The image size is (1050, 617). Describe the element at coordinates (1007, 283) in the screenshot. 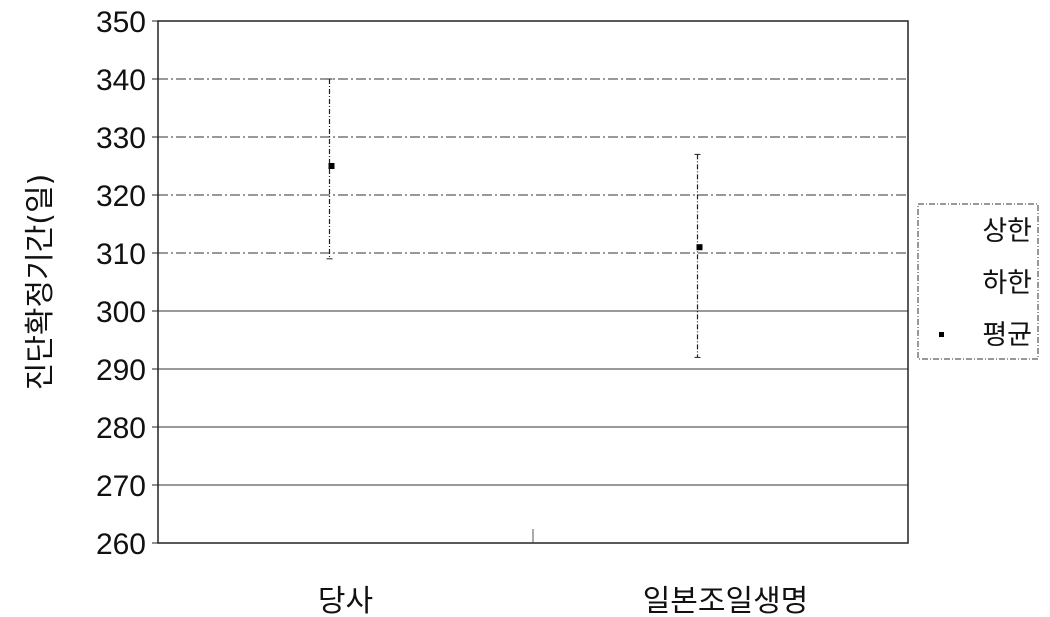

I see `legend-entry: 하한` at that location.